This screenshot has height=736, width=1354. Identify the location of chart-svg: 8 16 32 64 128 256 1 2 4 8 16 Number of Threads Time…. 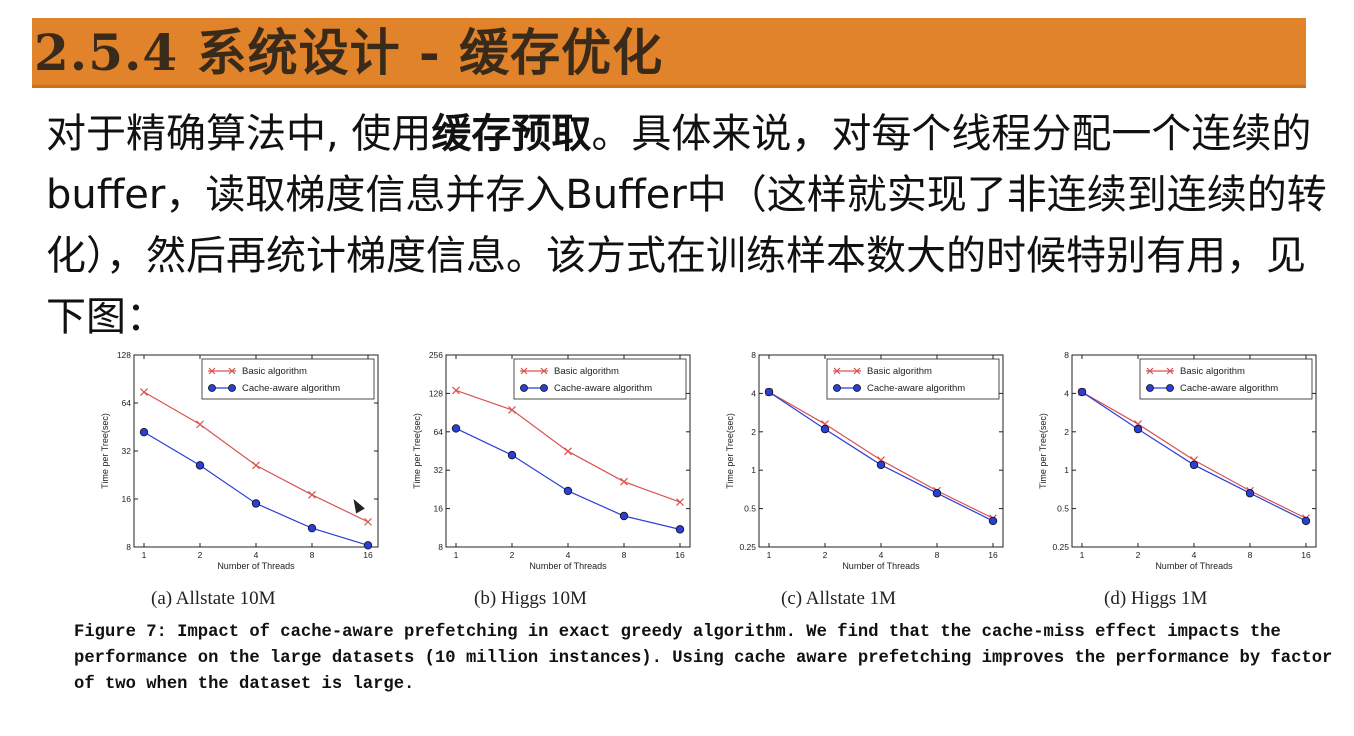
(551, 460).